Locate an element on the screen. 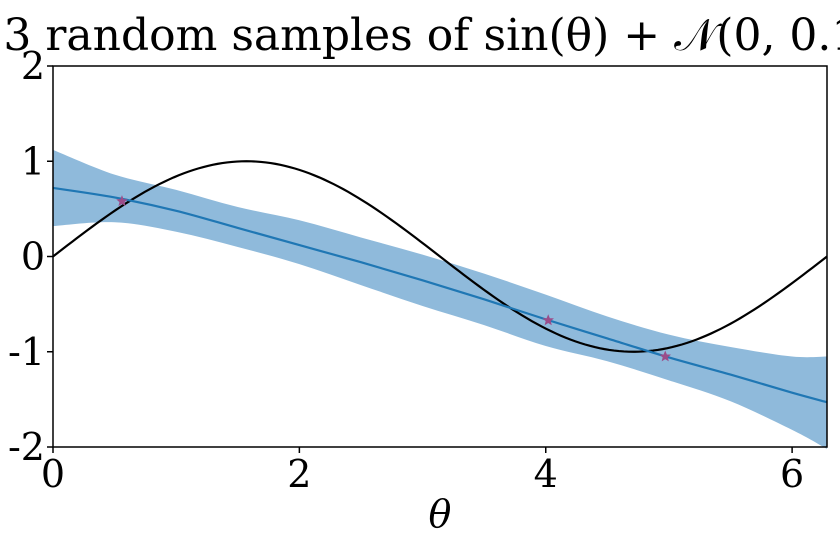 This screenshot has height=544, width=840. y-tick-label: -1 is located at coordinates (26, 352).